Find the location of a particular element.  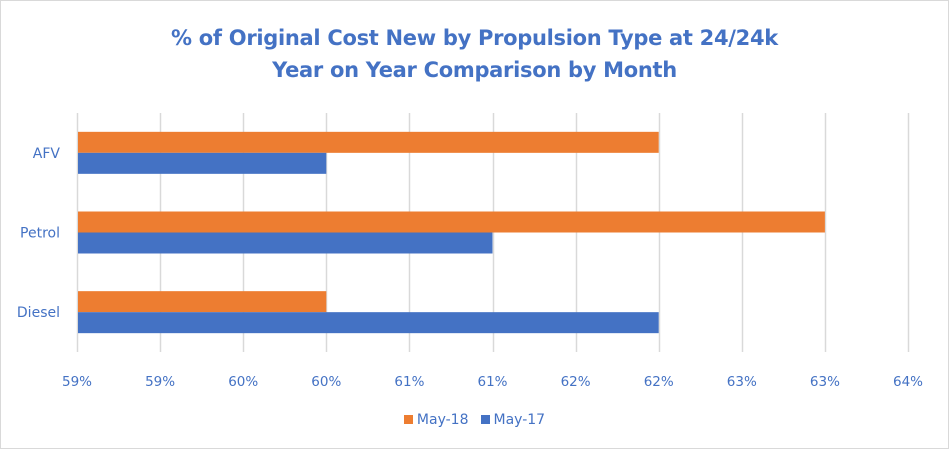

x-tick-labels: 59% 59% 60% 60% 61% 61% 62% 62% 63% 63% 64% is located at coordinates (492, 382).